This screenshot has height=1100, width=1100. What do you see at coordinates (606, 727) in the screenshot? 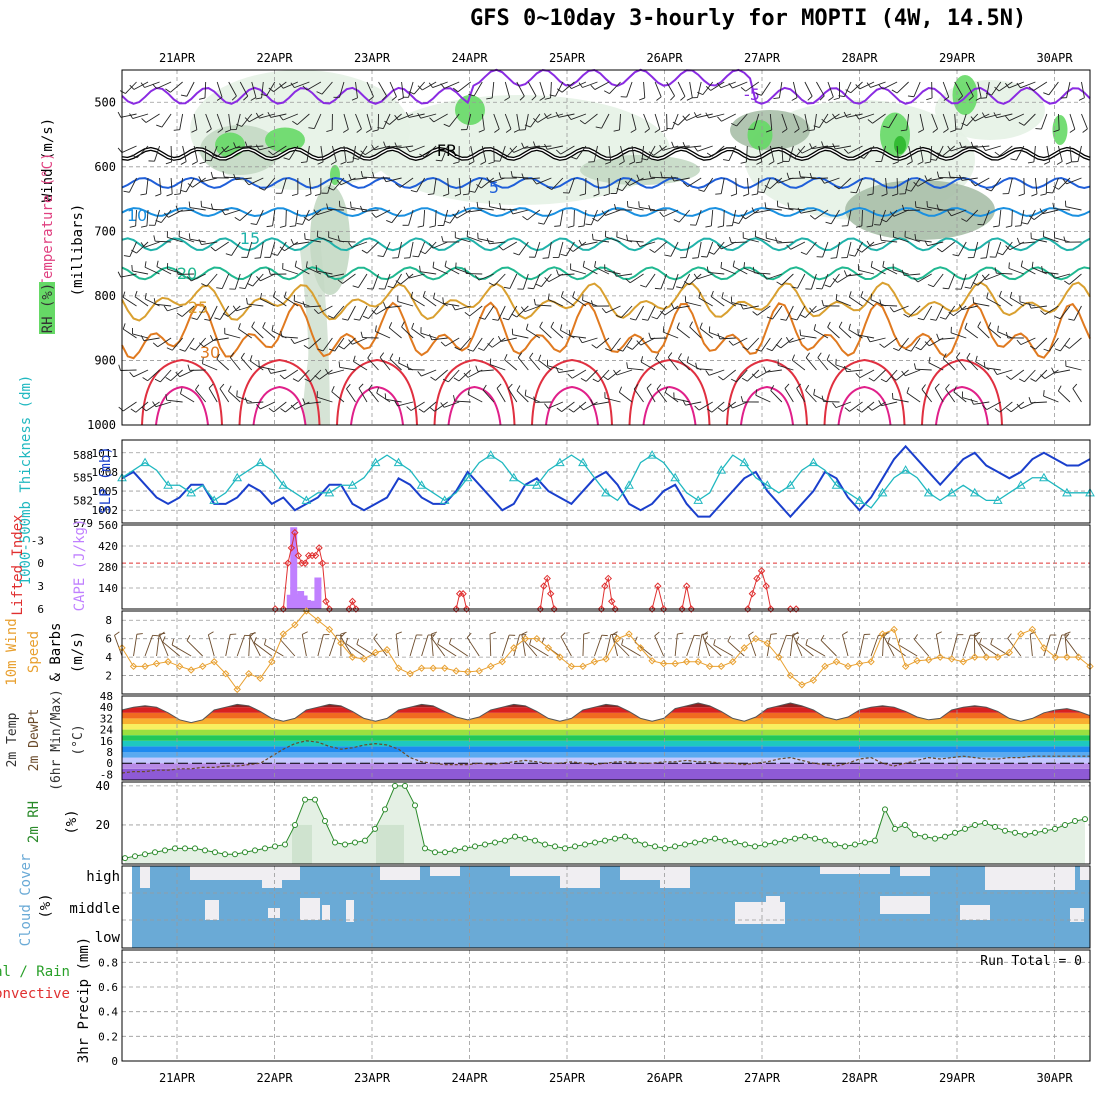
I see `temp-band` at bounding box center [606, 727].